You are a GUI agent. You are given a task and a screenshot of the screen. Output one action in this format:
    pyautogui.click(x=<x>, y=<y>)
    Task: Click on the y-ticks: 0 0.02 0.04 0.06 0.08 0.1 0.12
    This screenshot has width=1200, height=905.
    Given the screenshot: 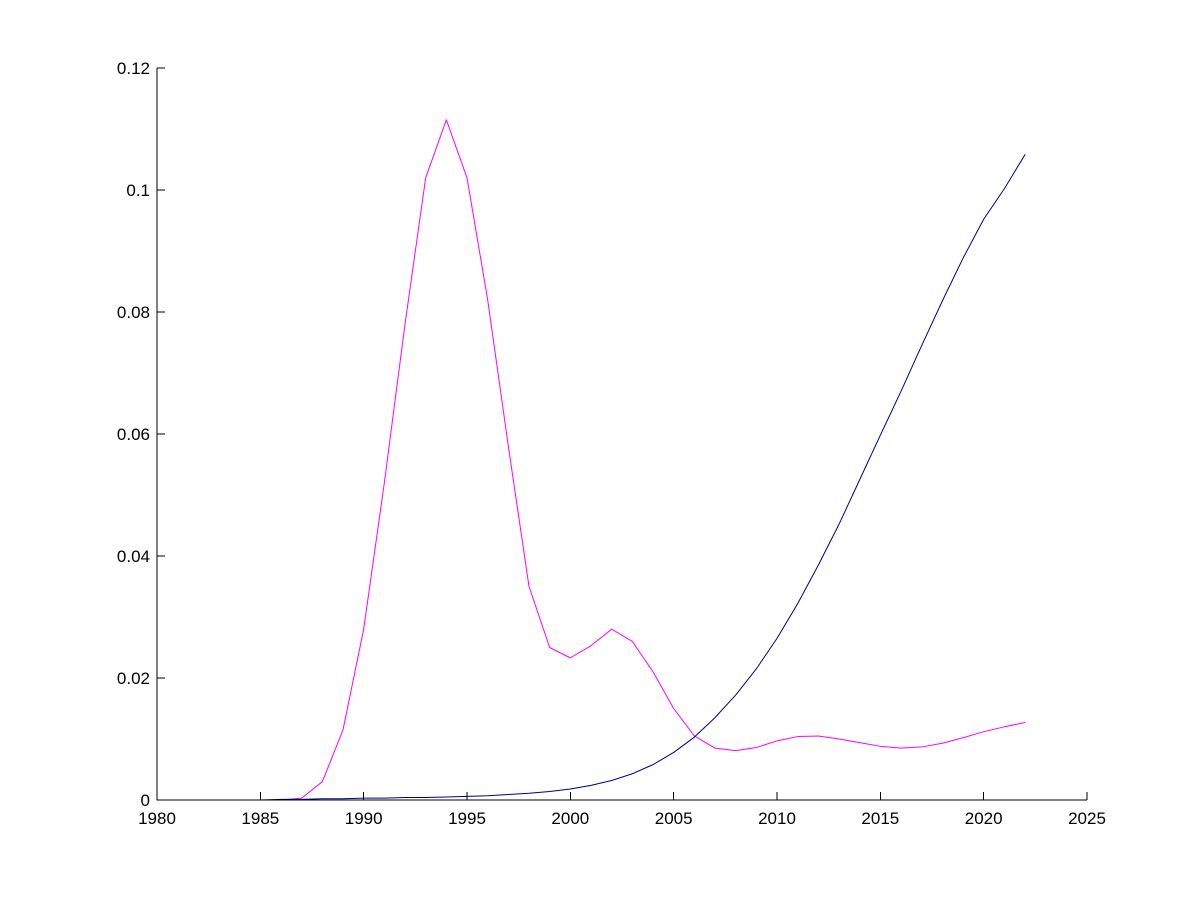 What is the action you would take?
    pyautogui.click(x=141, y=434)
    